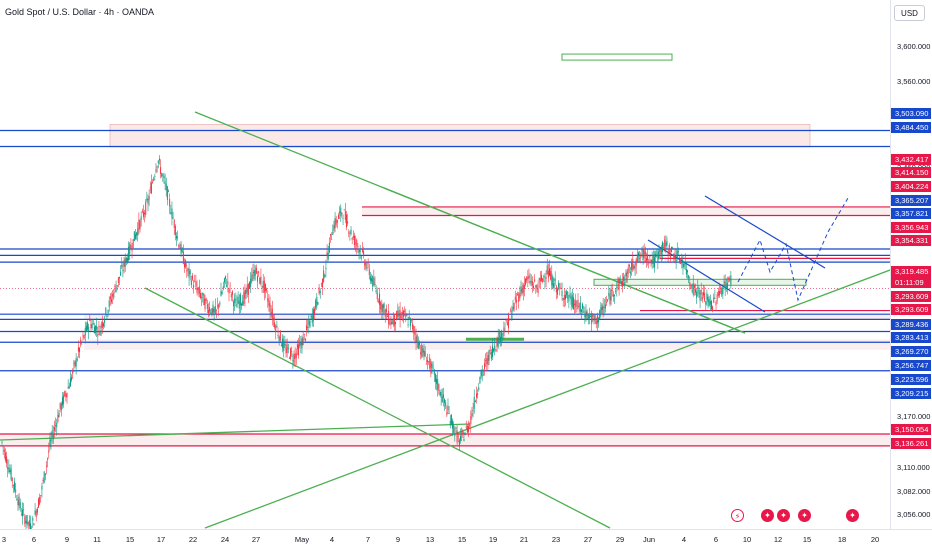 The width and height of the screenshot is (932, 550). I want to click on time-tick-label: 19, so click(493, 539).